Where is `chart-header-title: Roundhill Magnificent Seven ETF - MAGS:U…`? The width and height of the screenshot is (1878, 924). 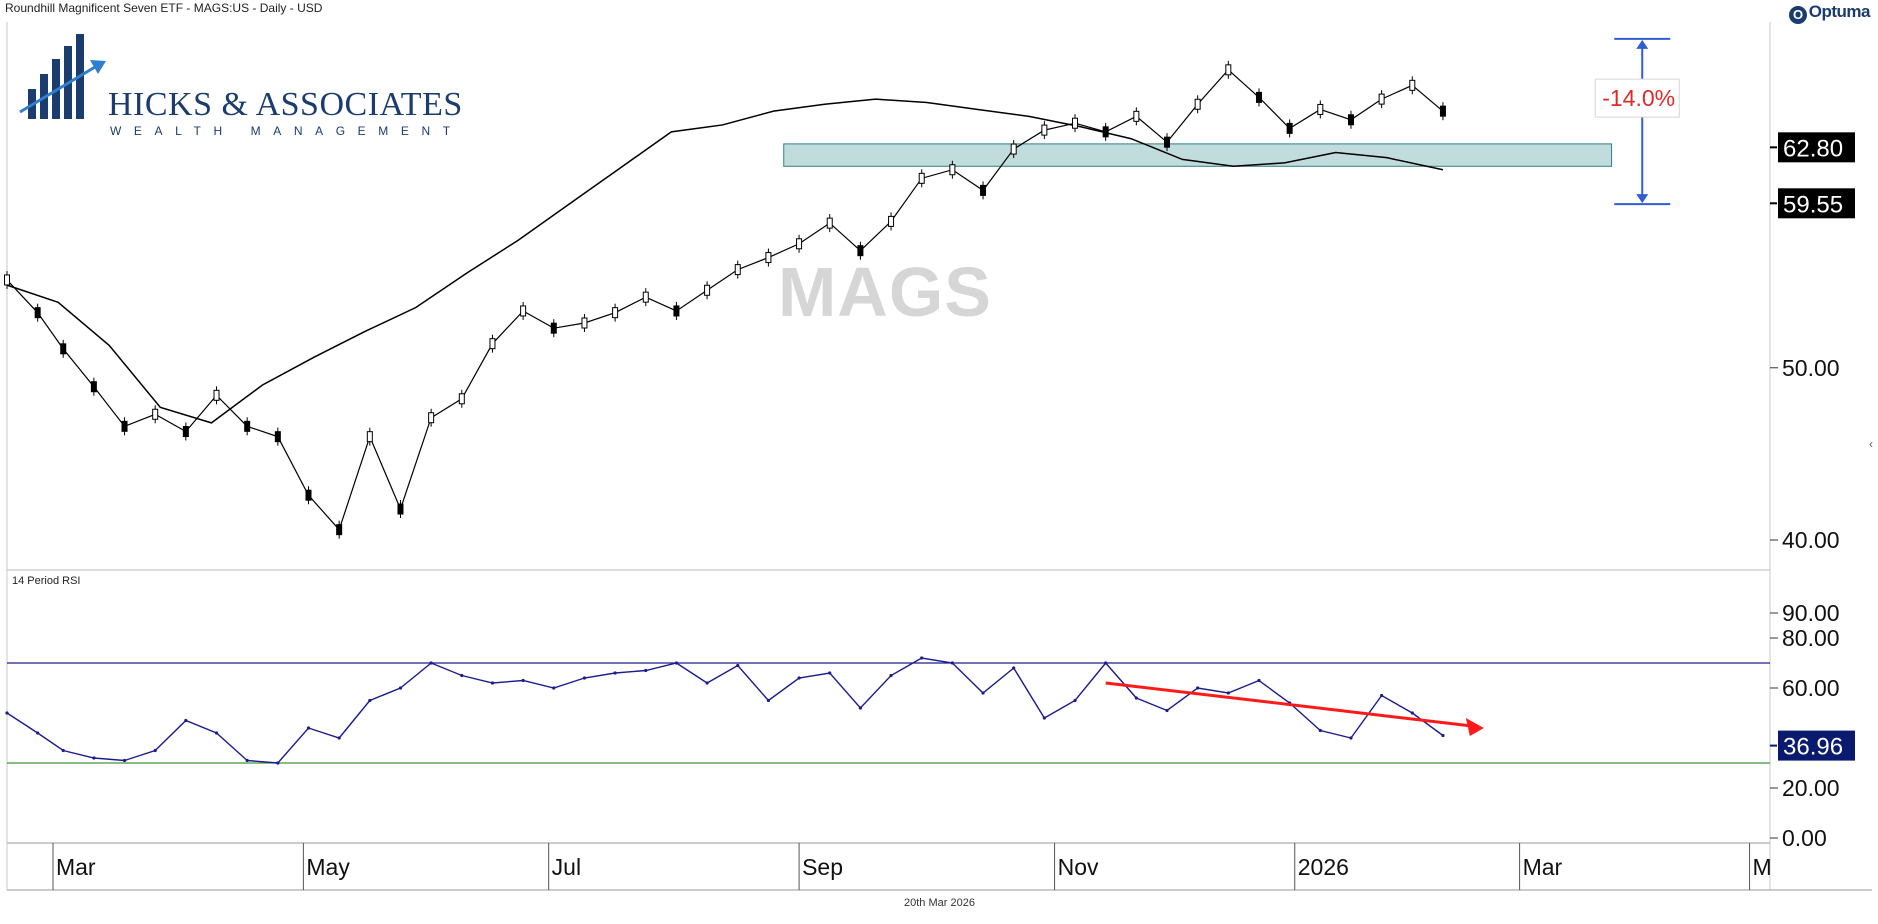 chart-header-title: Roundhill Magnificent Seven ETF - MAGS:U… is located at coordinates (164, 8).